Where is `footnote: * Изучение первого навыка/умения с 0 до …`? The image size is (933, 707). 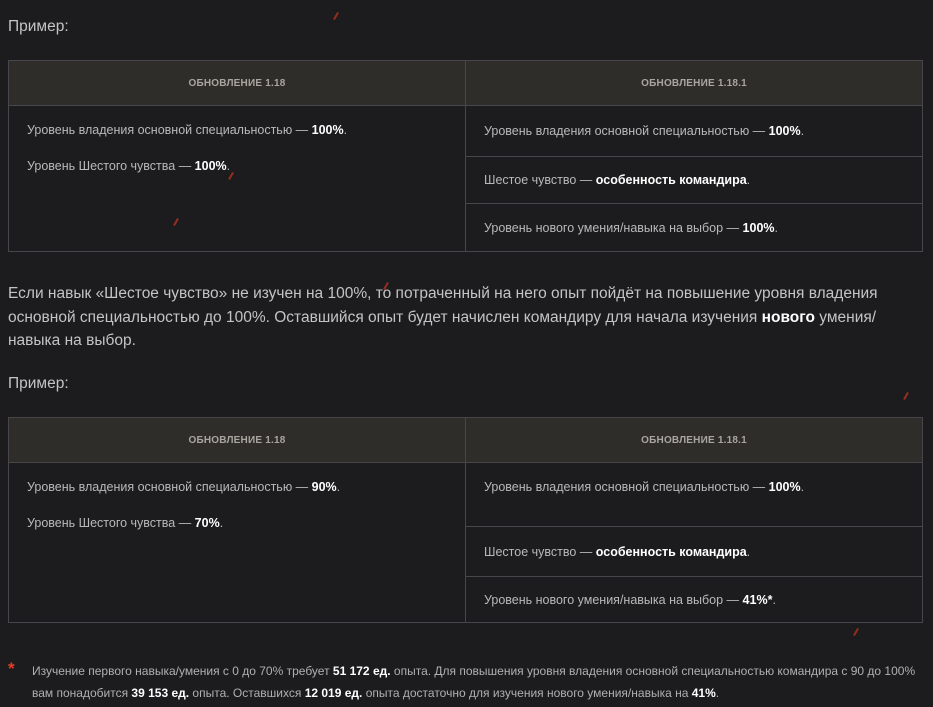
footnote: * Изучение первого навыка/умения с 0 до … is located at coordinates (465, 681).